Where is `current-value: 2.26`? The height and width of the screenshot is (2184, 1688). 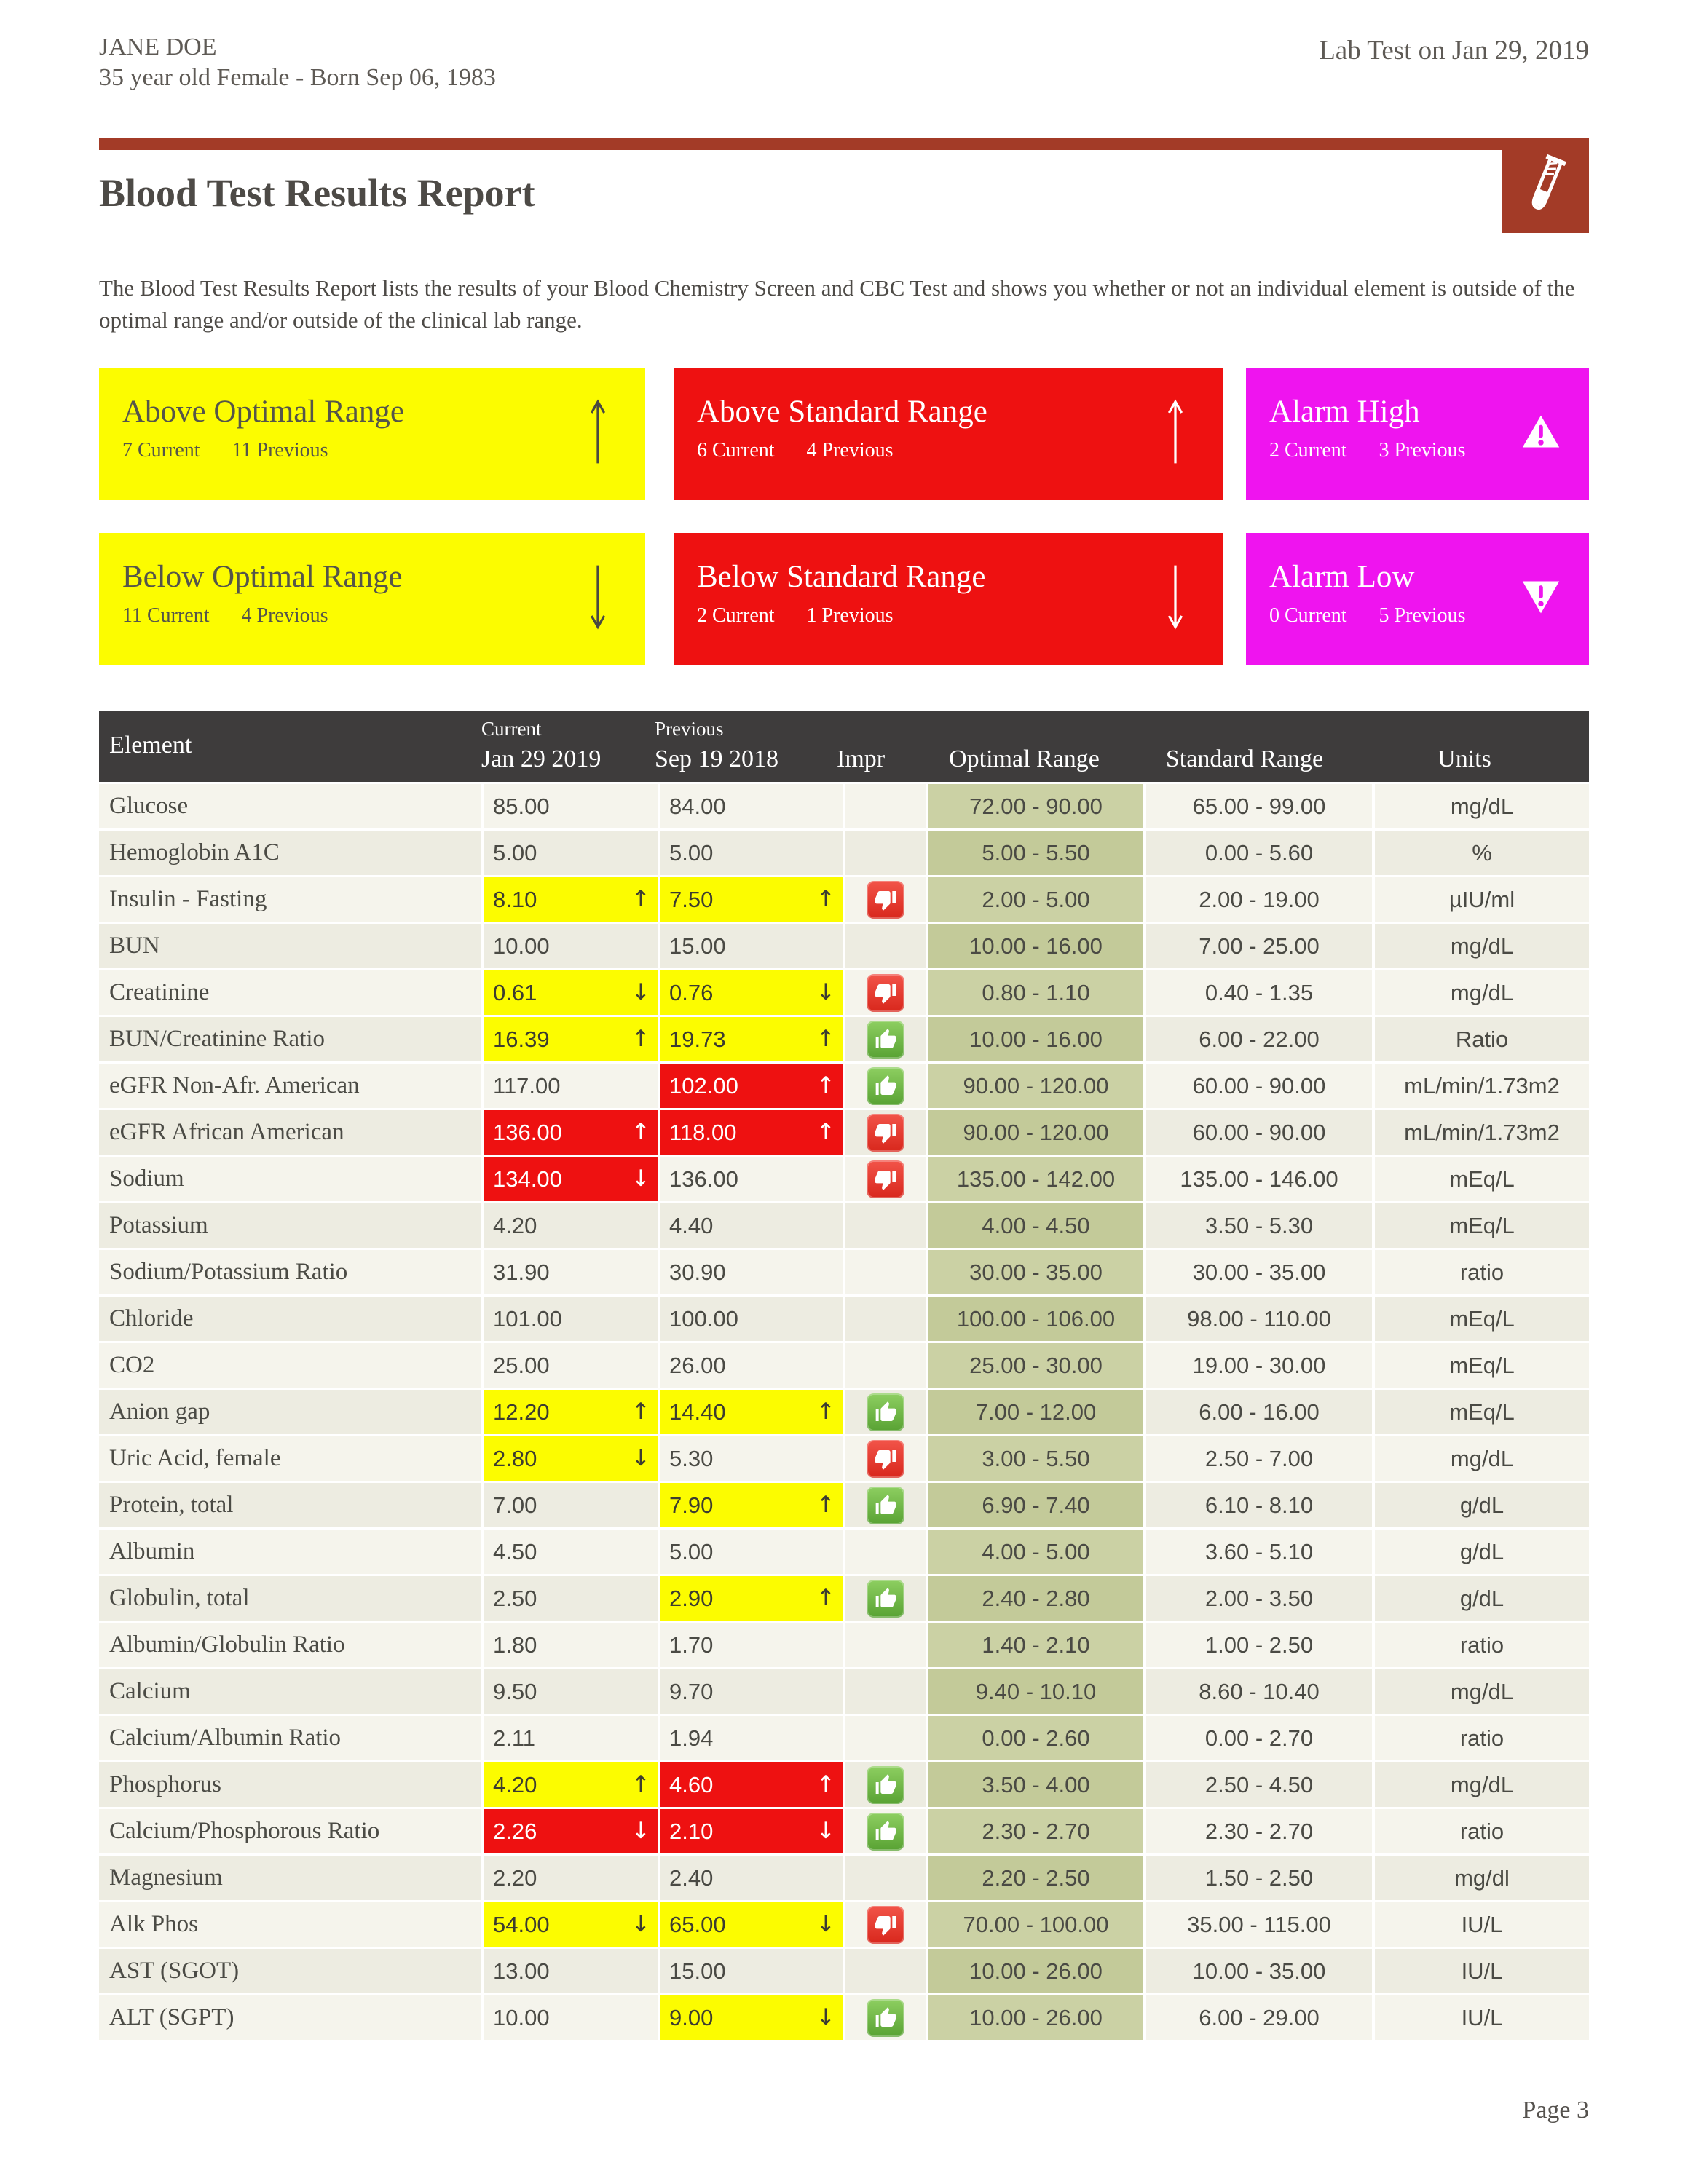 current-value: 2.26 is located at coordinates (515, 1832).